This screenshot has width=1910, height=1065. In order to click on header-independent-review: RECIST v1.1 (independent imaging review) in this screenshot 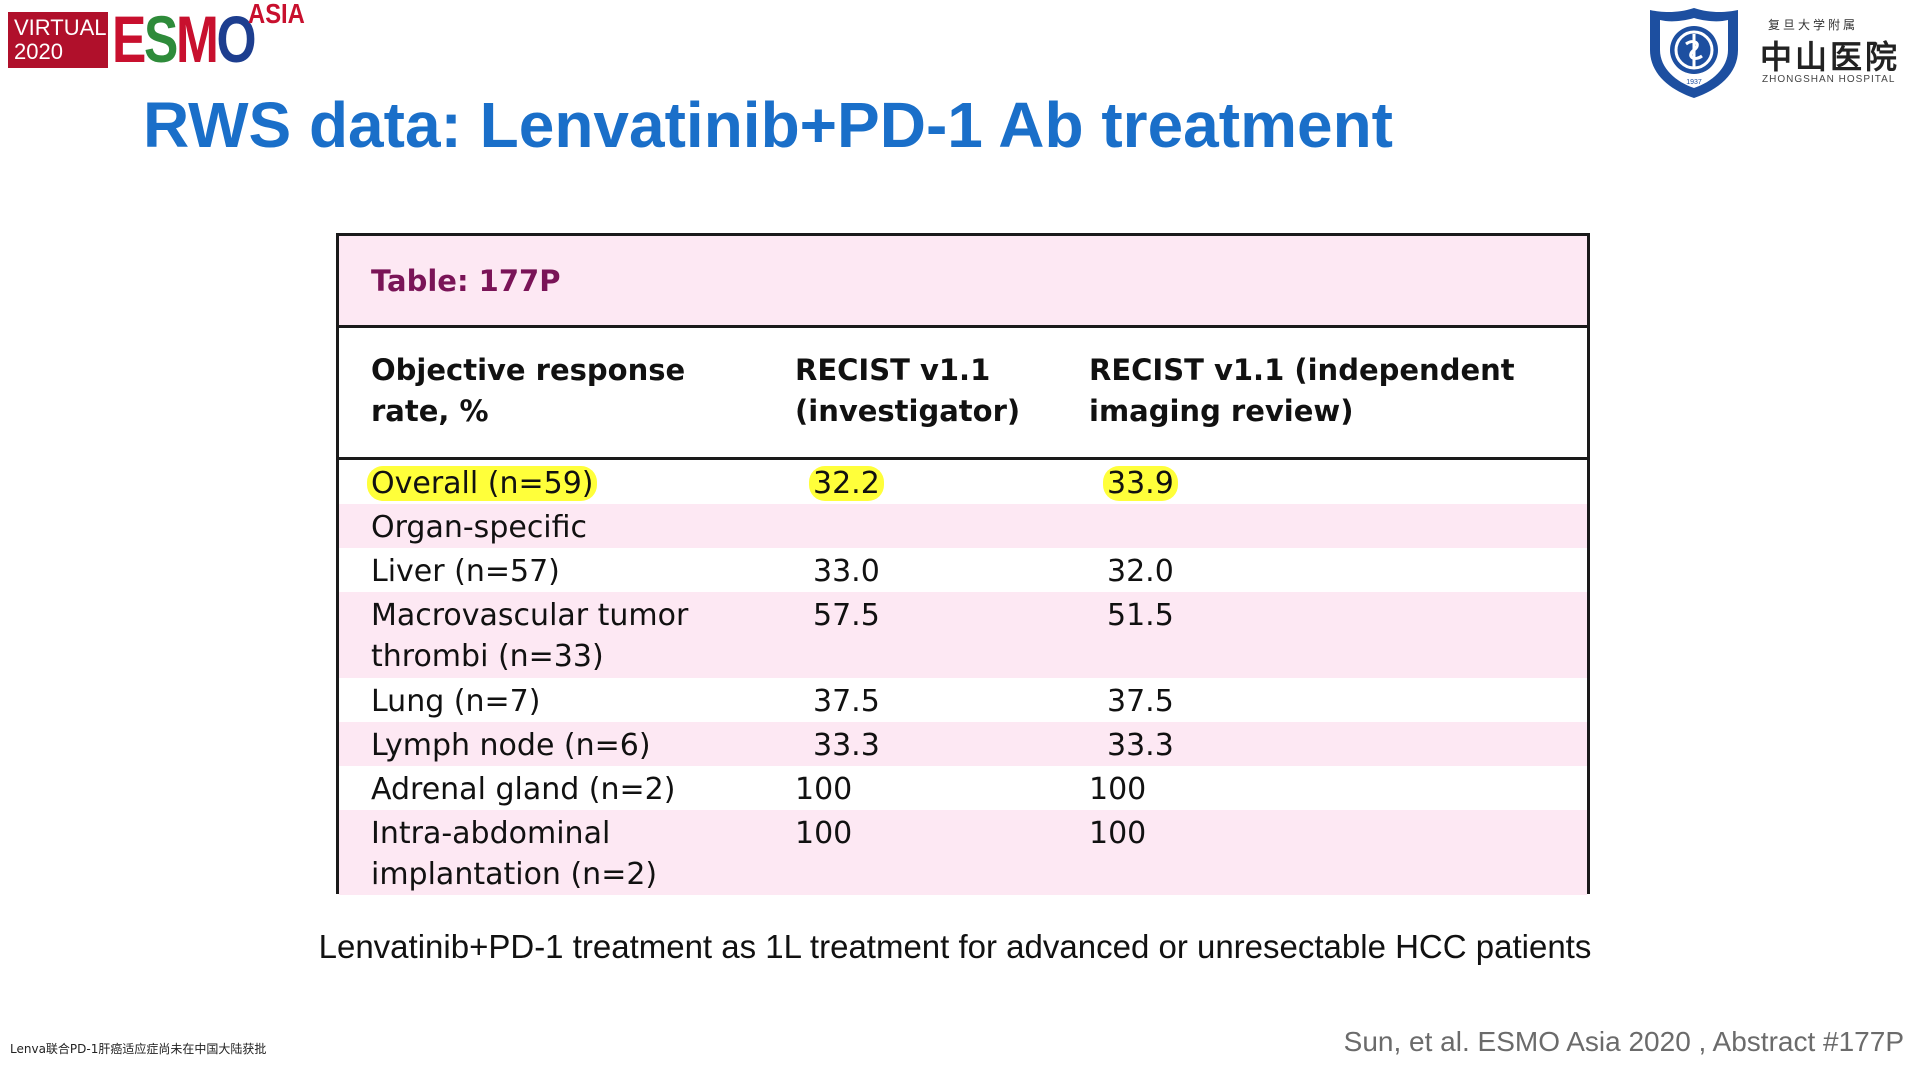, I will do `click(1309, 391)`.